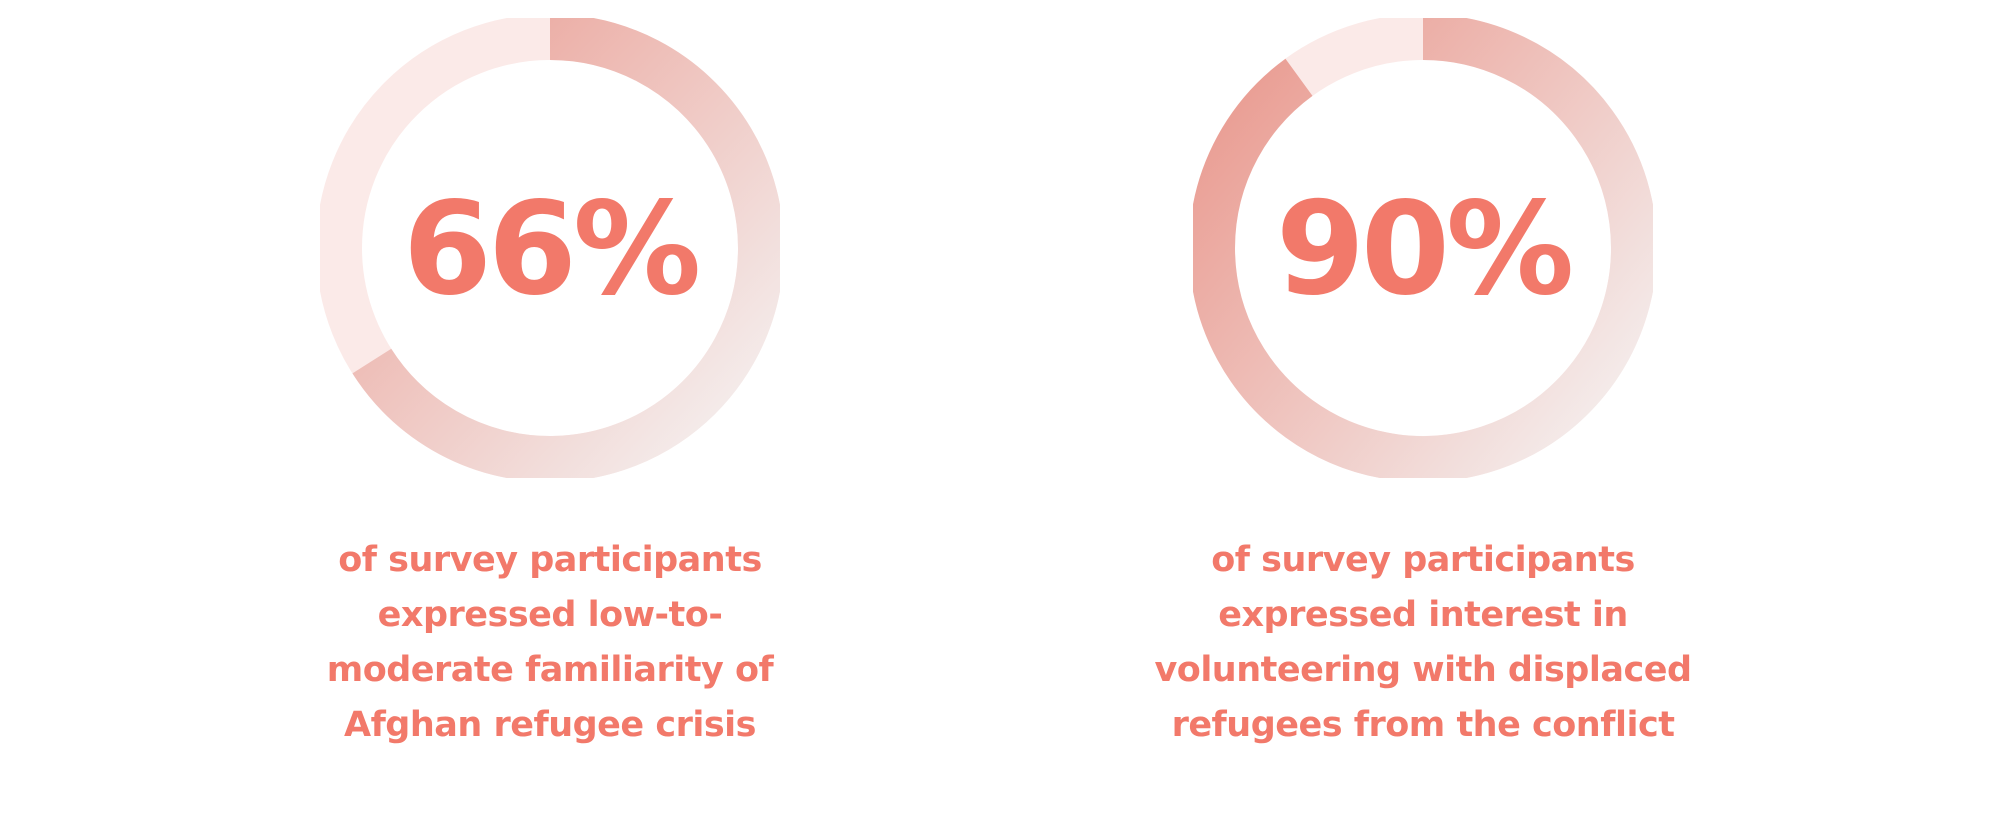 This screenshot has height=814, width=1994. I want to click on caption-line: expressed interest in, so click(1423, 615).